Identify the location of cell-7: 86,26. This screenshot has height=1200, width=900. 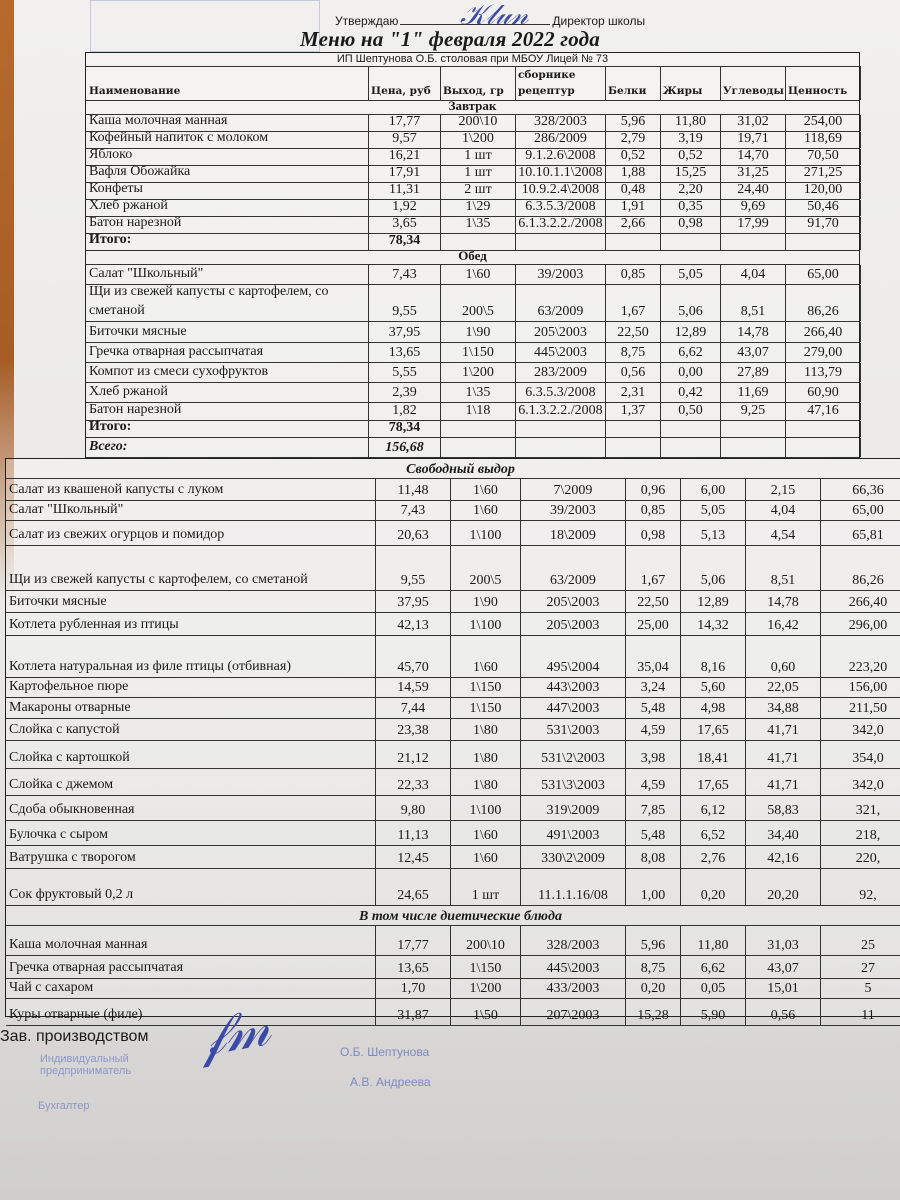
(860, 568).